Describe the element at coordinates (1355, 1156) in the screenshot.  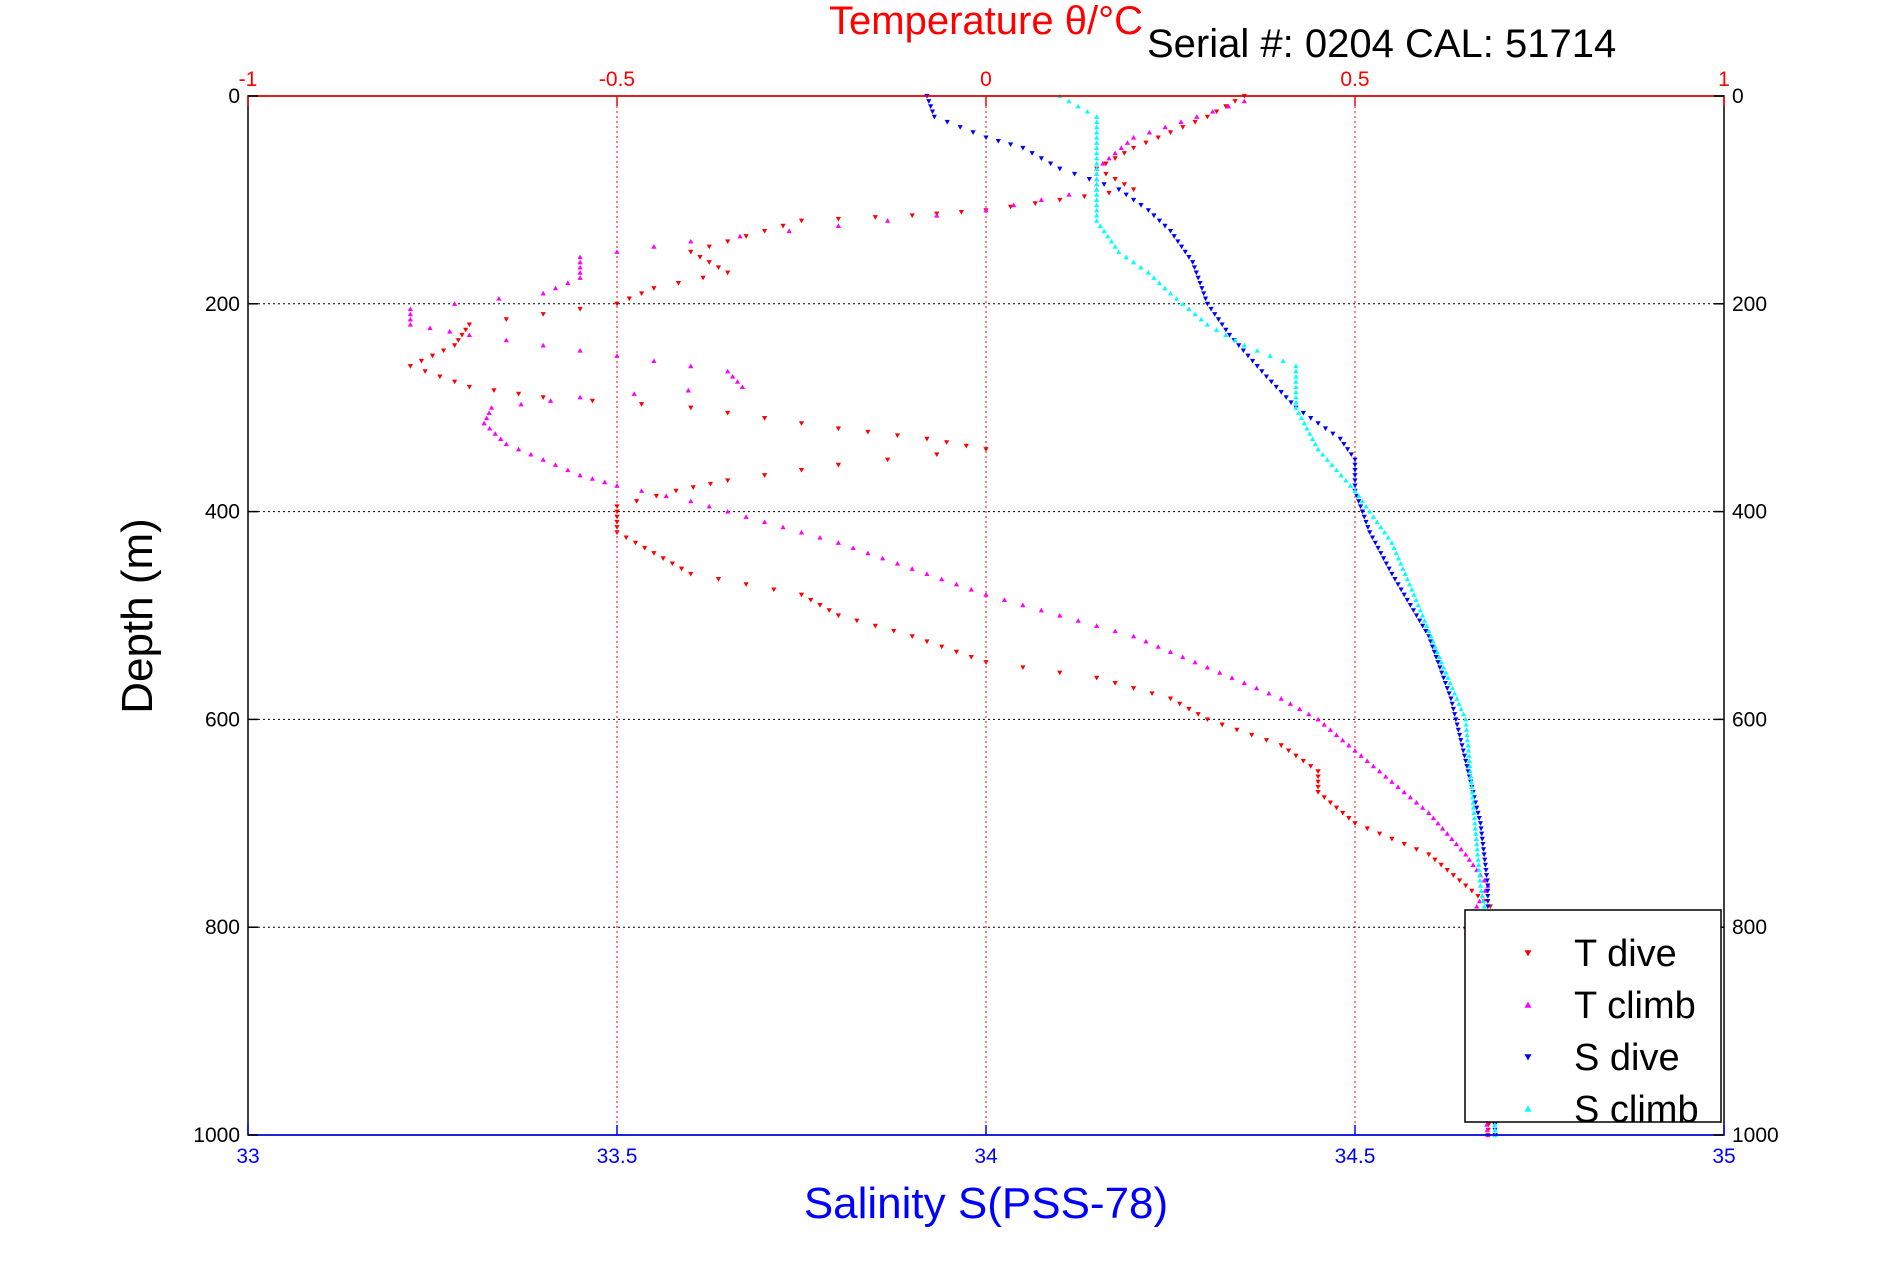
I see `bottom-tick-label: 34.5` at that location.